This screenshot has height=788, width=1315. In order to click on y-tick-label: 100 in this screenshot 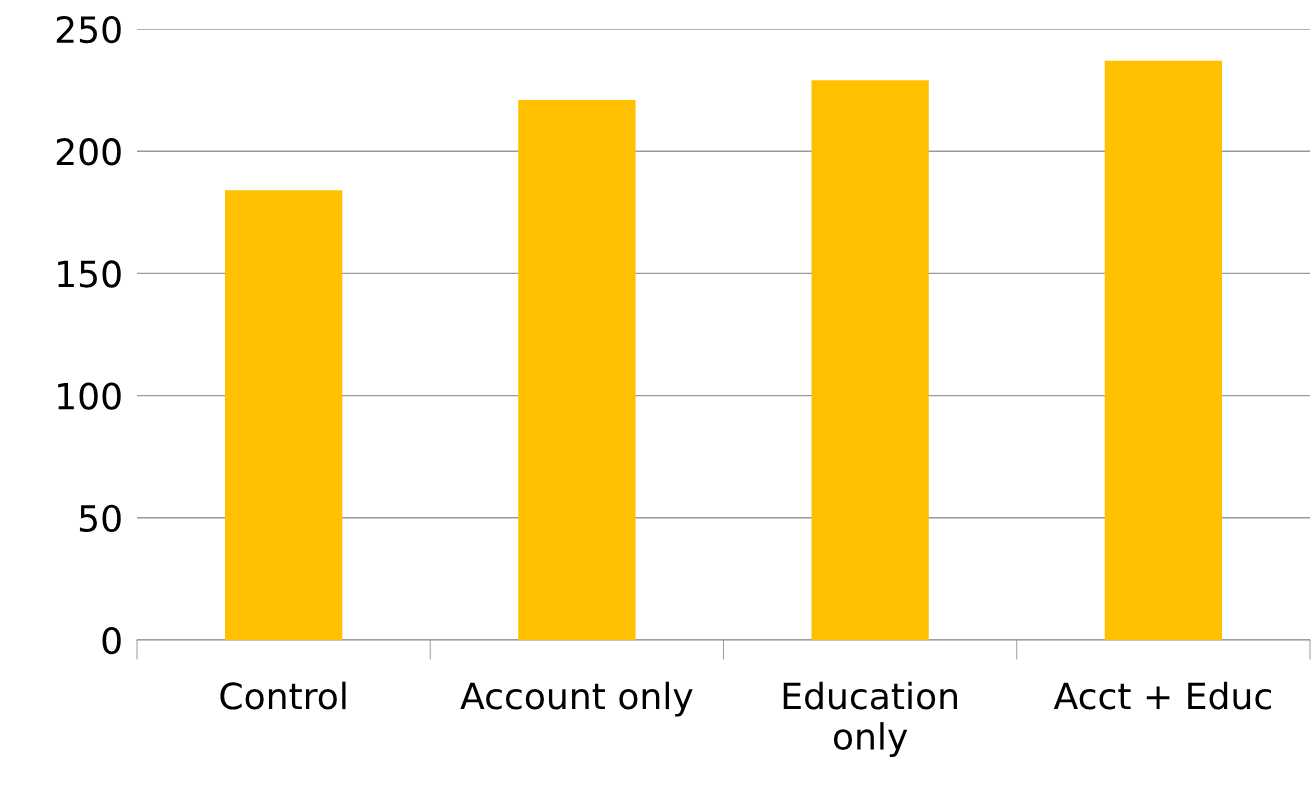, I will do `click(89, 396)`.